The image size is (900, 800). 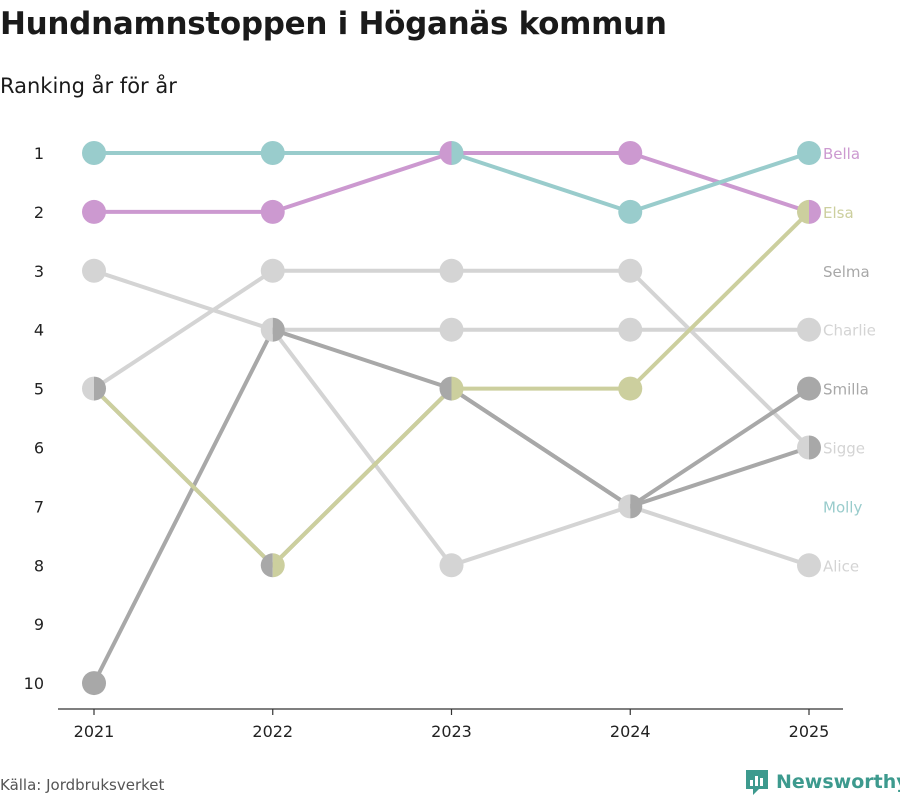 I want to click on y-tick-label-4: 4, so click(x=39, y=330).